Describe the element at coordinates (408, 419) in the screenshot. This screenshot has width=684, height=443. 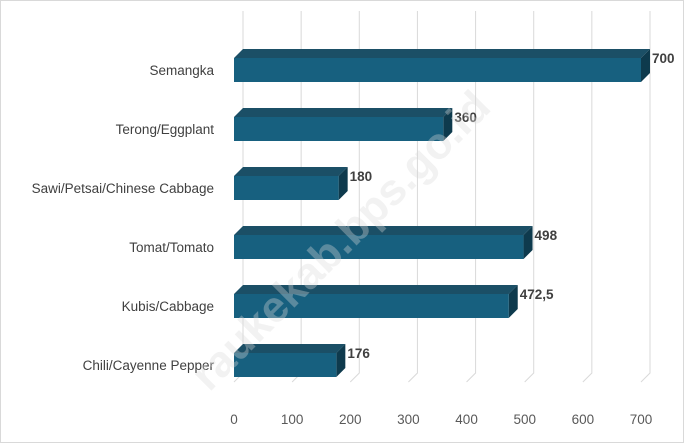
I see `x-tick-label: 300` at that location.